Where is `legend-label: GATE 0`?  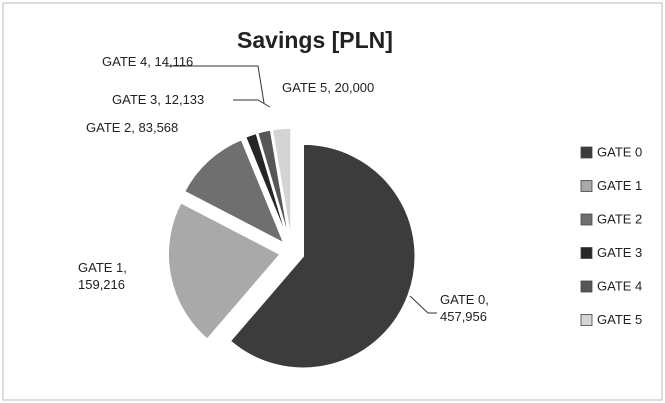
legend-label: GATE 0 is located at coordinates (619, 151).